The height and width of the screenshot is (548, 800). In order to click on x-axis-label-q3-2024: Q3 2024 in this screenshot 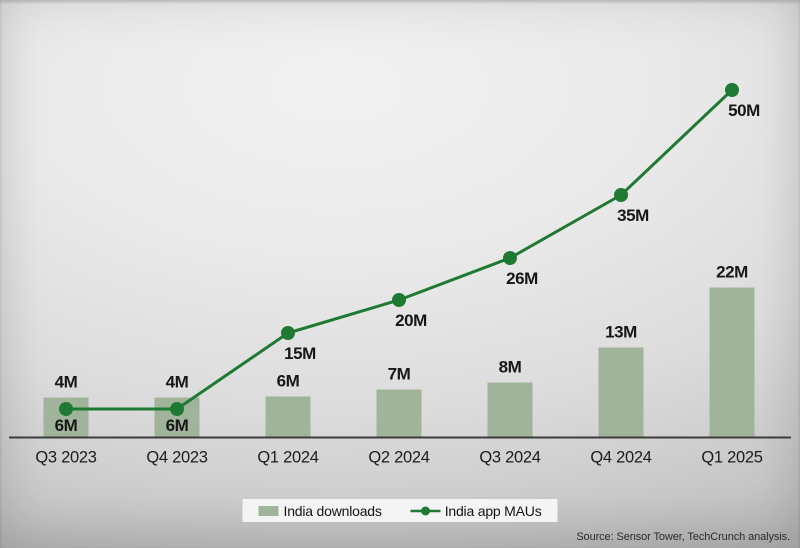, I will do `click(509, 458)`.